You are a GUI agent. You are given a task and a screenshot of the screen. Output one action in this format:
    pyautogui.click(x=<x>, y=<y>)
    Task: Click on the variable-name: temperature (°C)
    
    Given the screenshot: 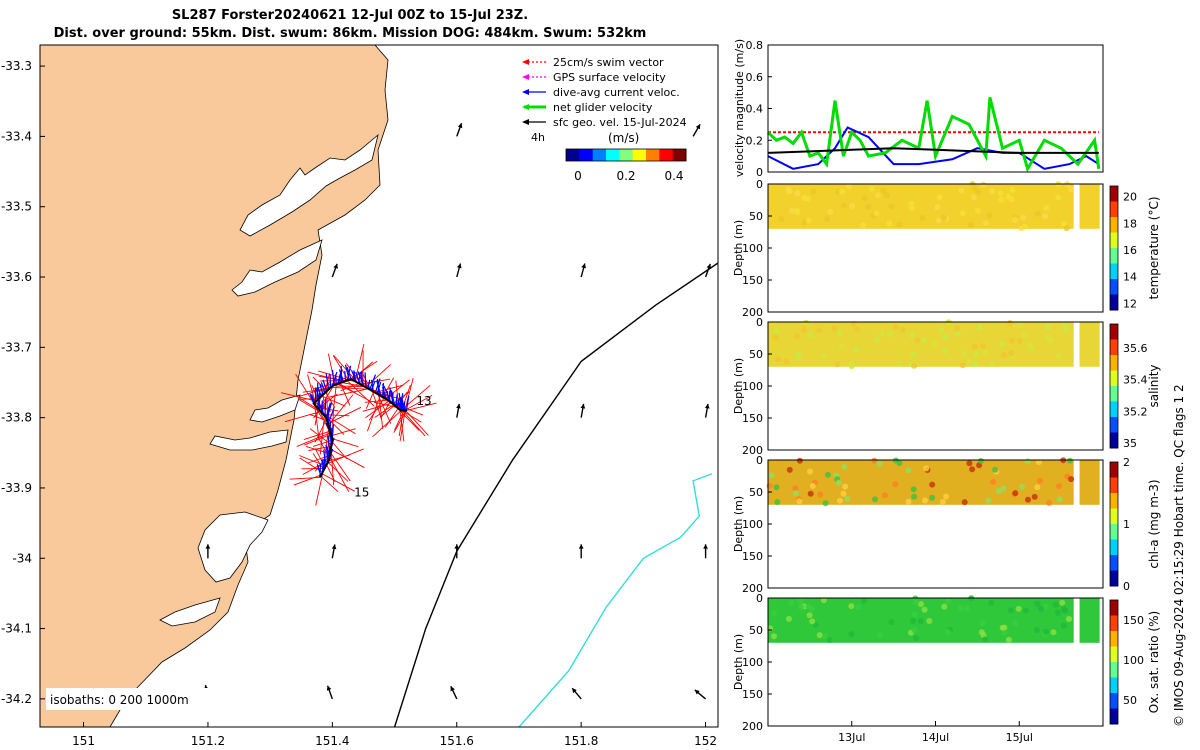 What is the action you would take?
    pyautogui.click(x=1154, y=248)
    